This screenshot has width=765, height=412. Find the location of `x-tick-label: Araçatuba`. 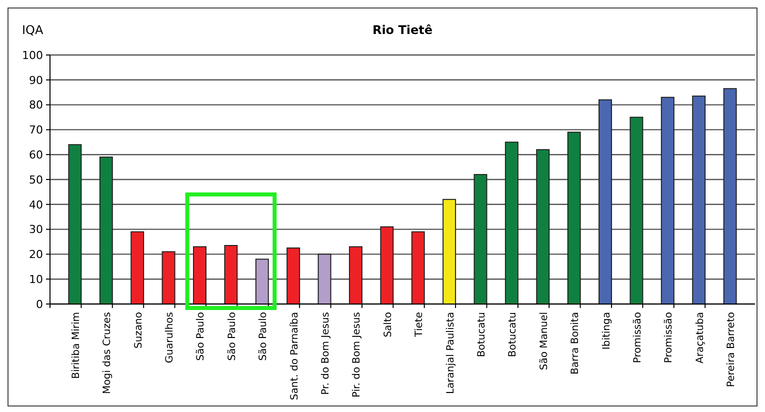

x-tick-label: Araçatuba is located at coordinates (700, 338).